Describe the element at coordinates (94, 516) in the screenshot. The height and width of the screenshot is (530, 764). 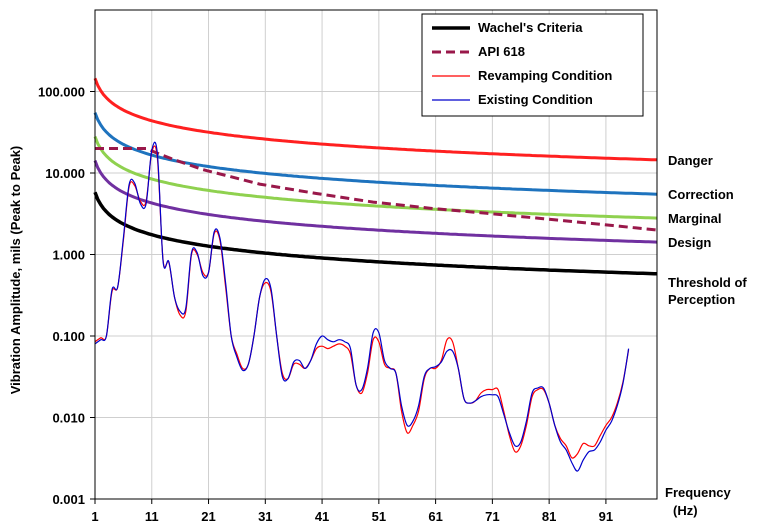
I see `x-tick-label: 1` at that location.